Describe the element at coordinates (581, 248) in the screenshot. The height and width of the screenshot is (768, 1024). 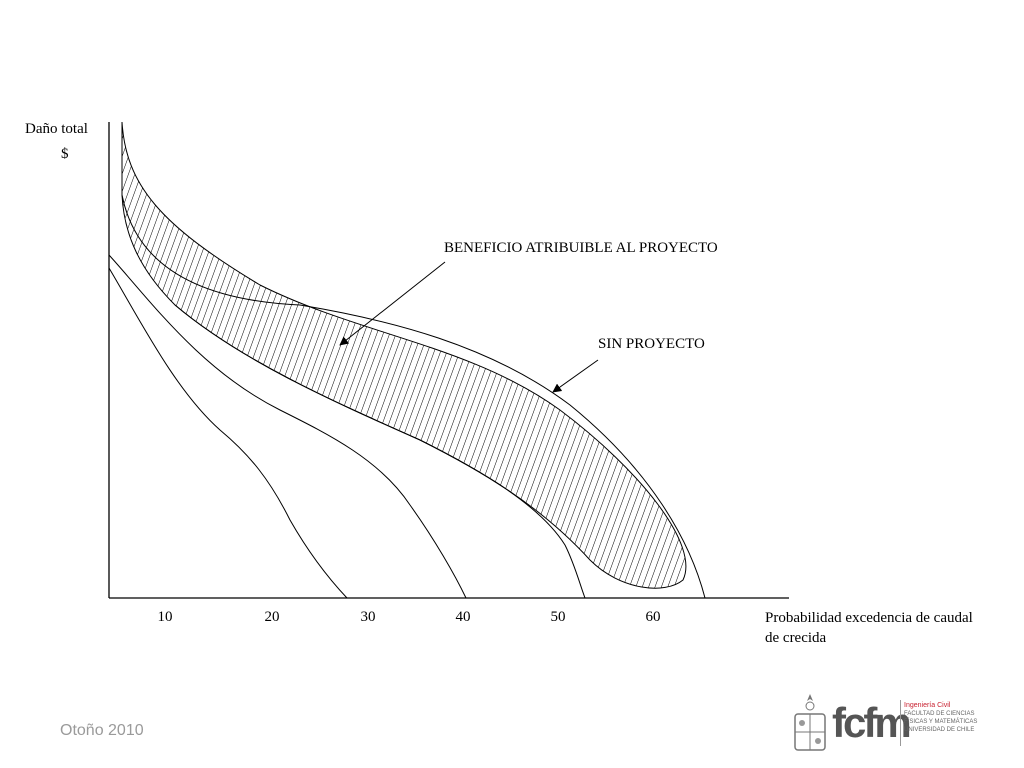
I see `benefit-annotation: BENEFICIO ATRIBUIBLE AL PROYECTO` at that location.